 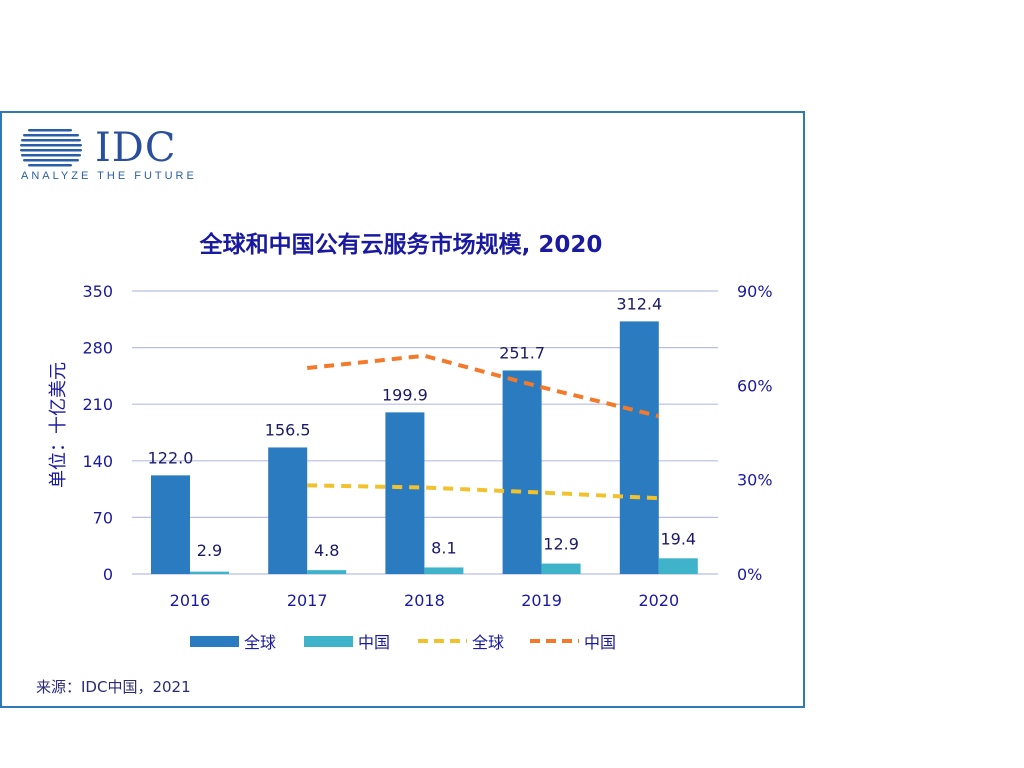 What do you see at coordinates (136, 148) in the screenshot?
I see `logo-wordmark: IDC` at bounding box center [136, 148].